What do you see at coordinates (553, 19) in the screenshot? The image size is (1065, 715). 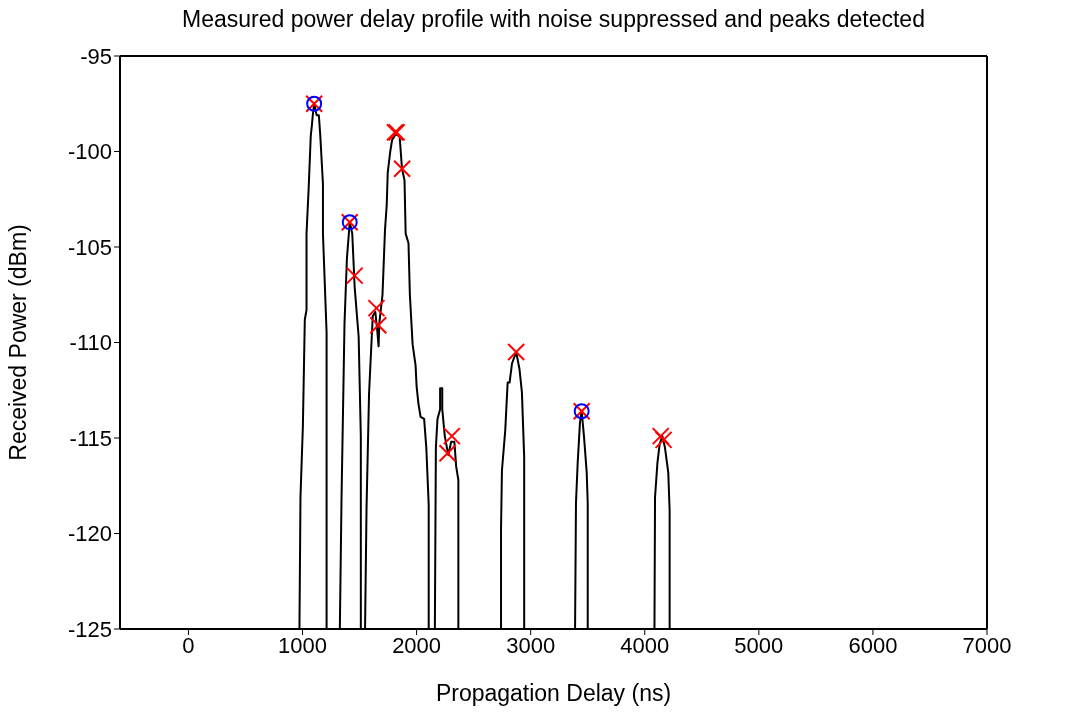 I see `chart-title: Measured power delay profile with noise suppressed and peaks detected` at bounding box center [553, 19].